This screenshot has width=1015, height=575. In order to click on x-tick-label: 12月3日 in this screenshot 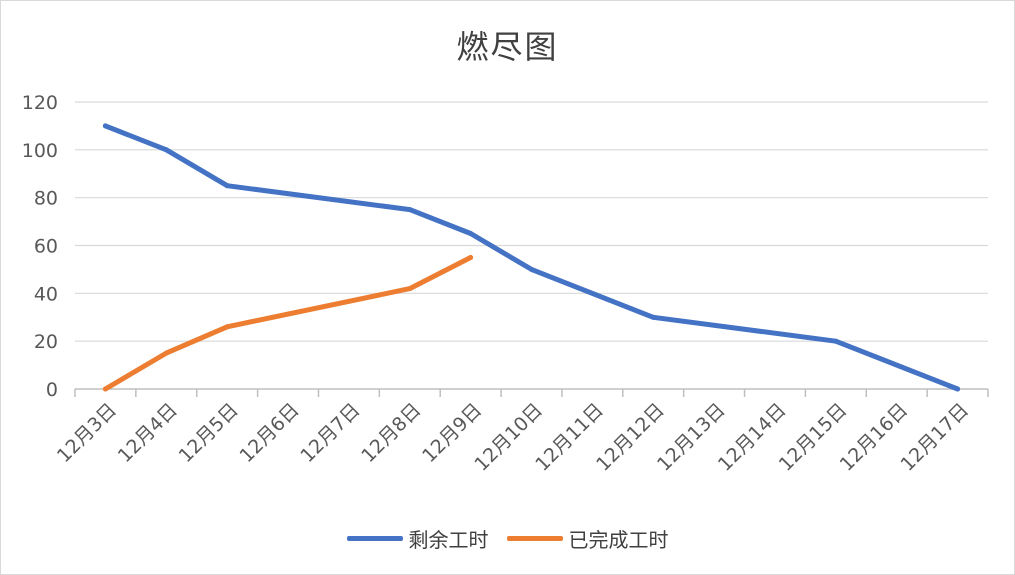, I will do `click(87, 433)`.